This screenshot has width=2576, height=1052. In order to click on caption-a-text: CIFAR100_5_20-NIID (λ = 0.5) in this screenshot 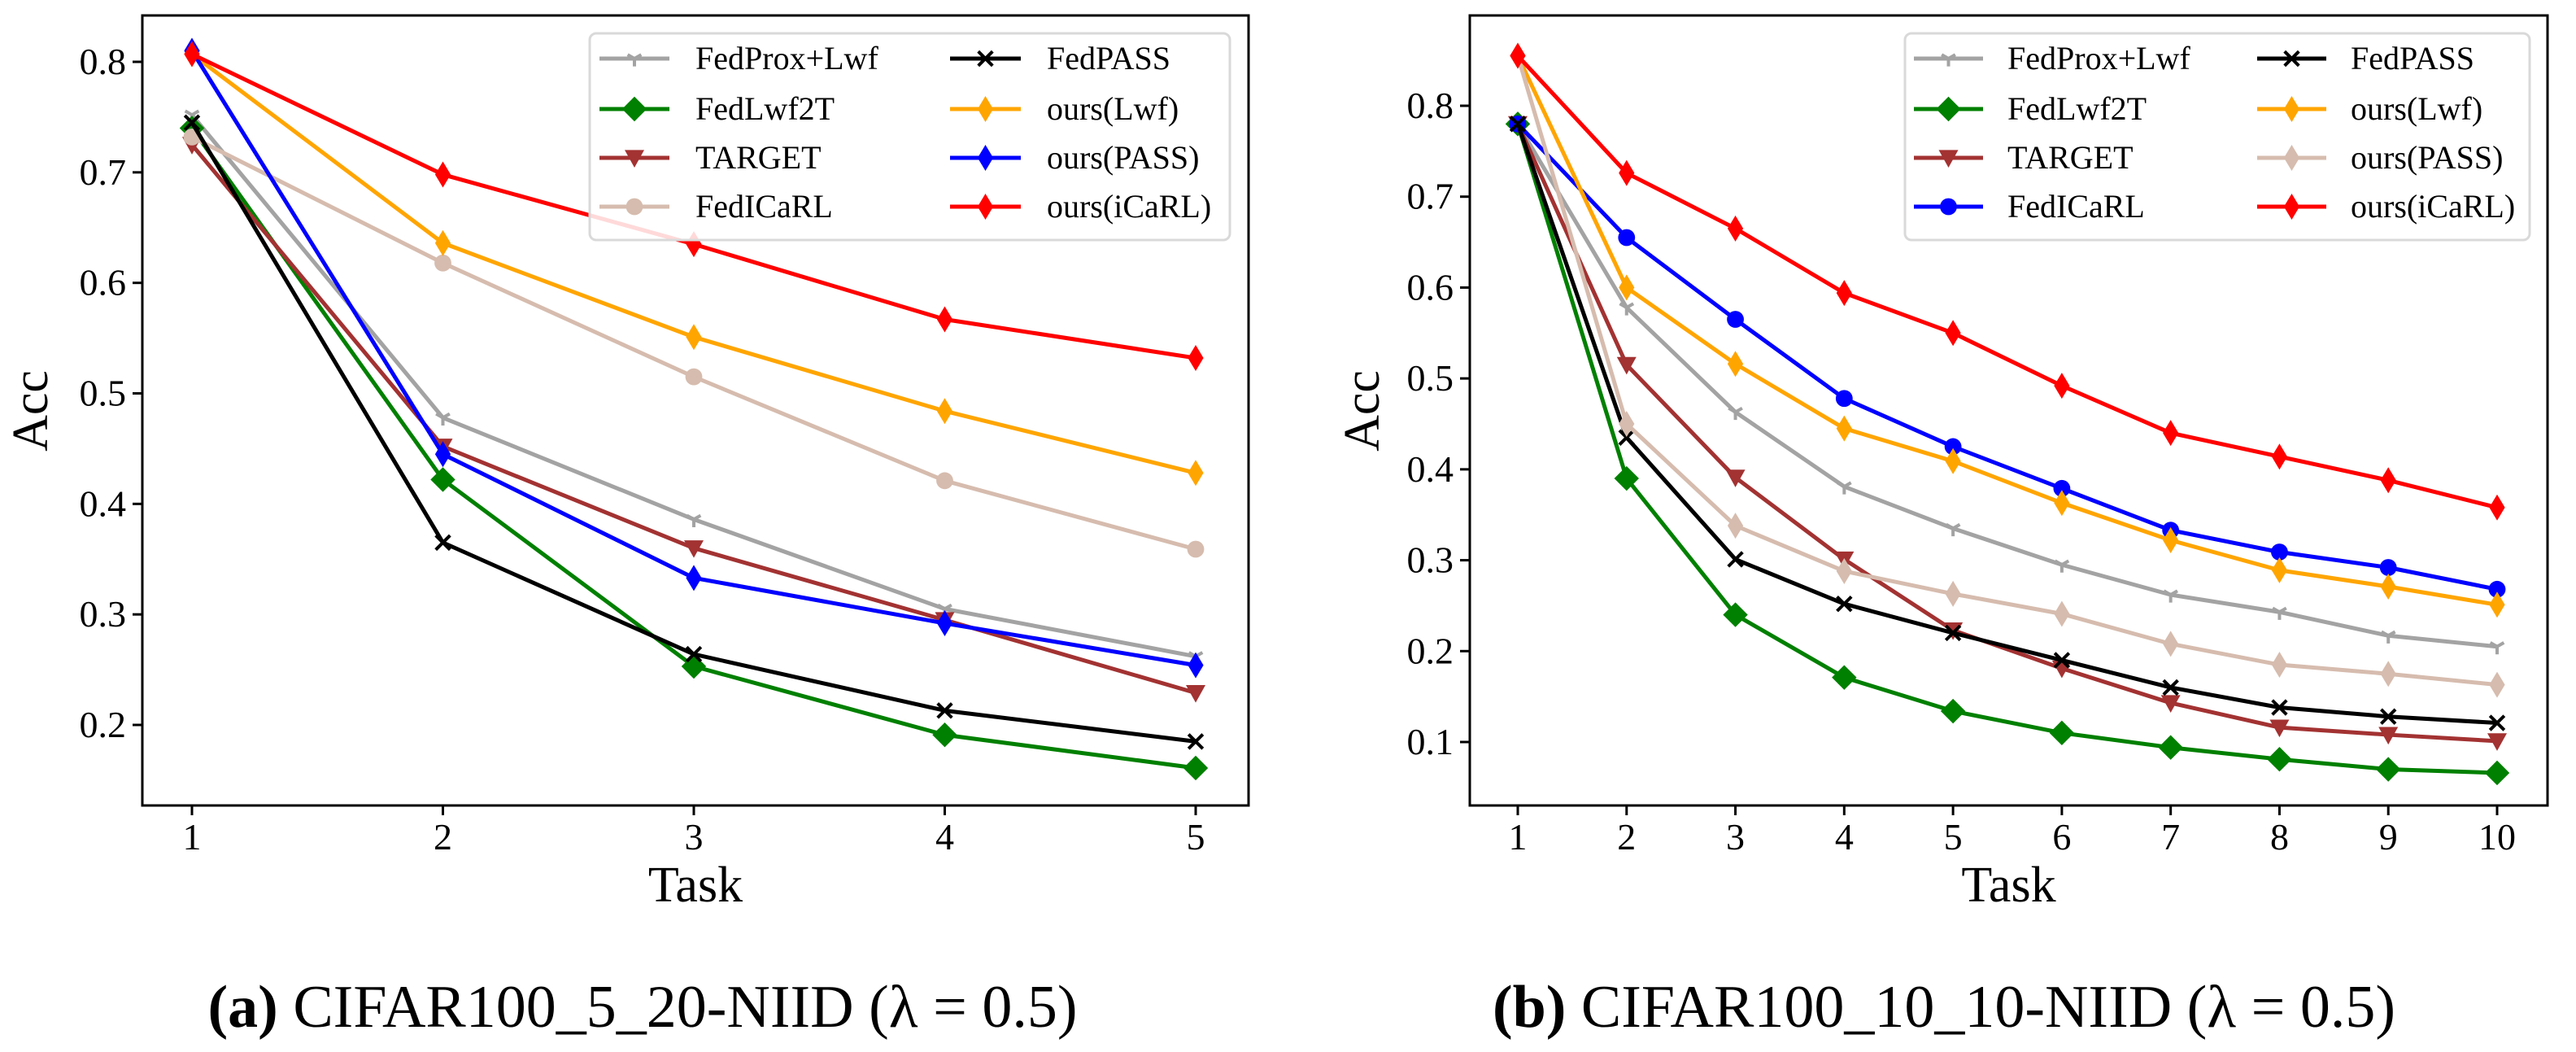, I will do `click(678, 1007)`.